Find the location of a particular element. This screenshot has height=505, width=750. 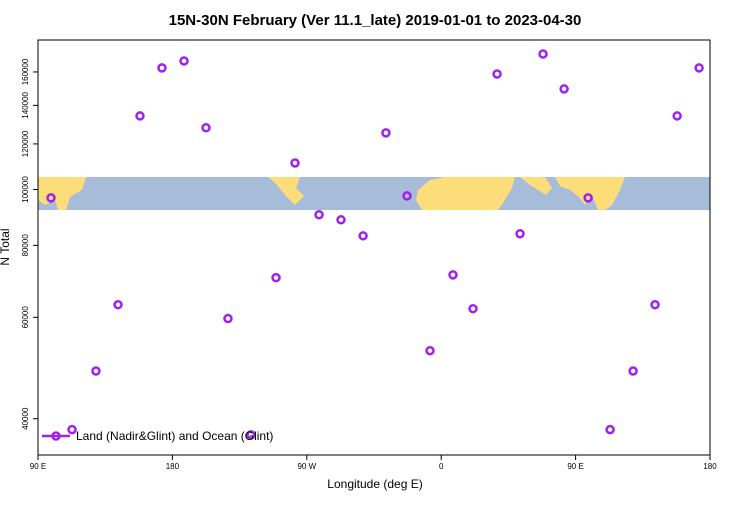

y-tick-label: 80000 is located at coordinates (25, 245).